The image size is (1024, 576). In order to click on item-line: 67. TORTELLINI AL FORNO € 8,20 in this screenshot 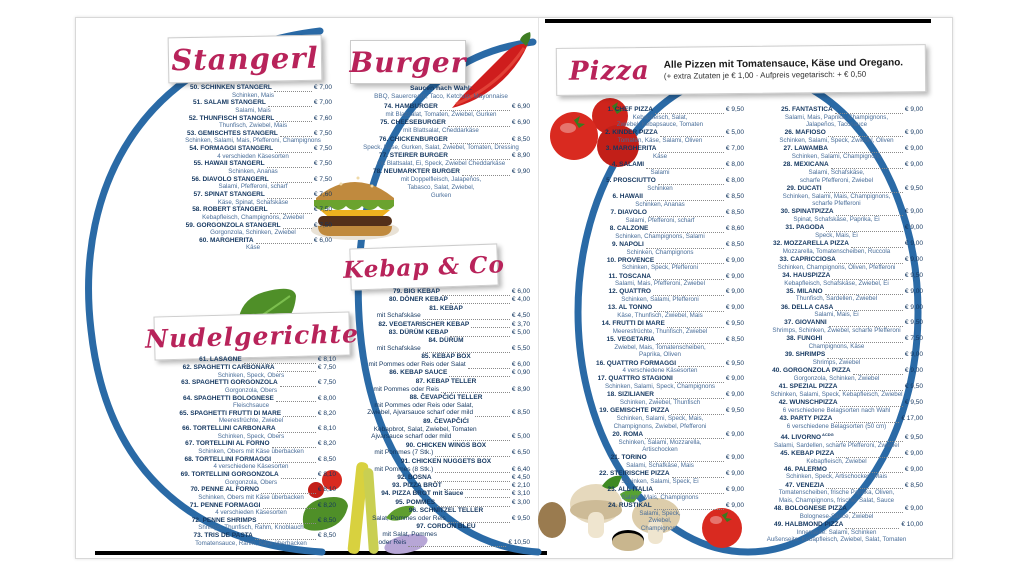, I will do `click(251, 444)`.